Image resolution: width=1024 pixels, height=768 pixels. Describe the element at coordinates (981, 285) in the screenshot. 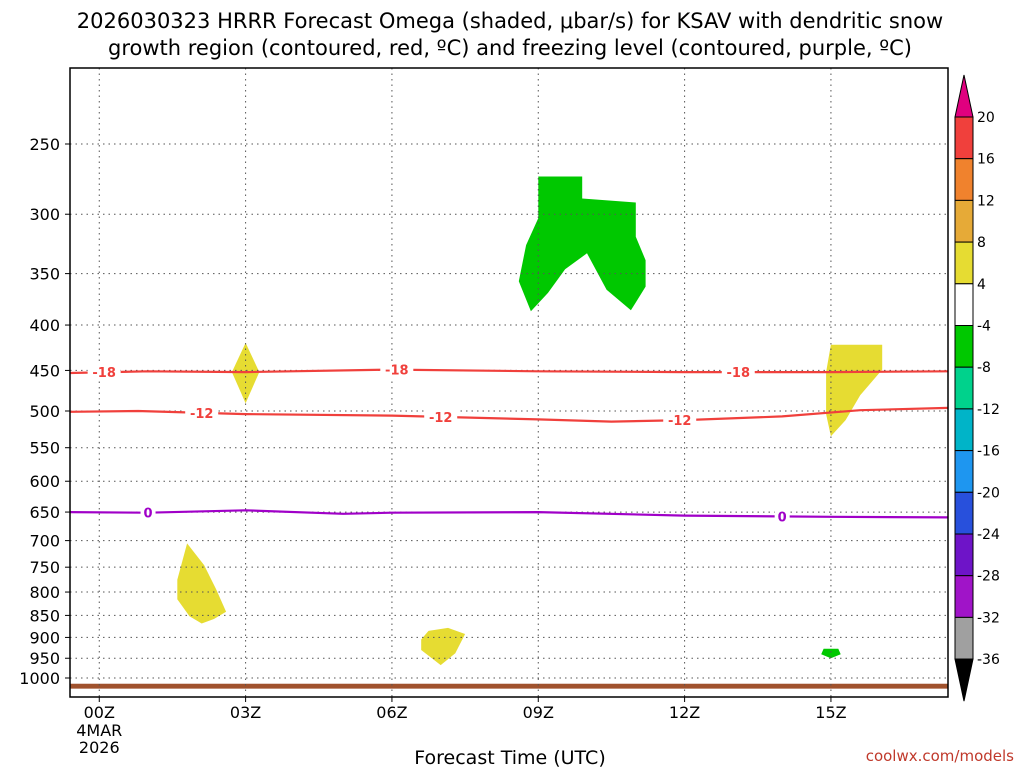

I see `colorbar-label-4: 4` at that location.